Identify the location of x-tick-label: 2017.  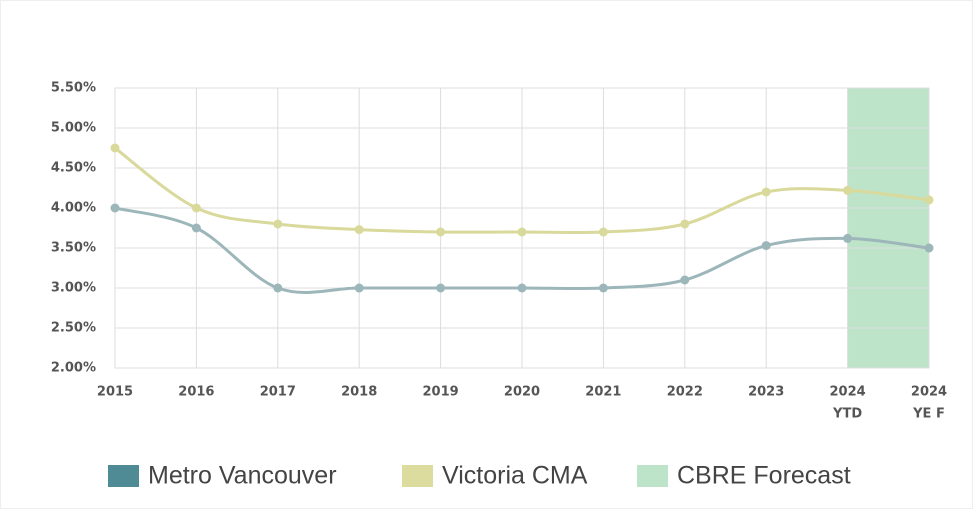
(278, 392).